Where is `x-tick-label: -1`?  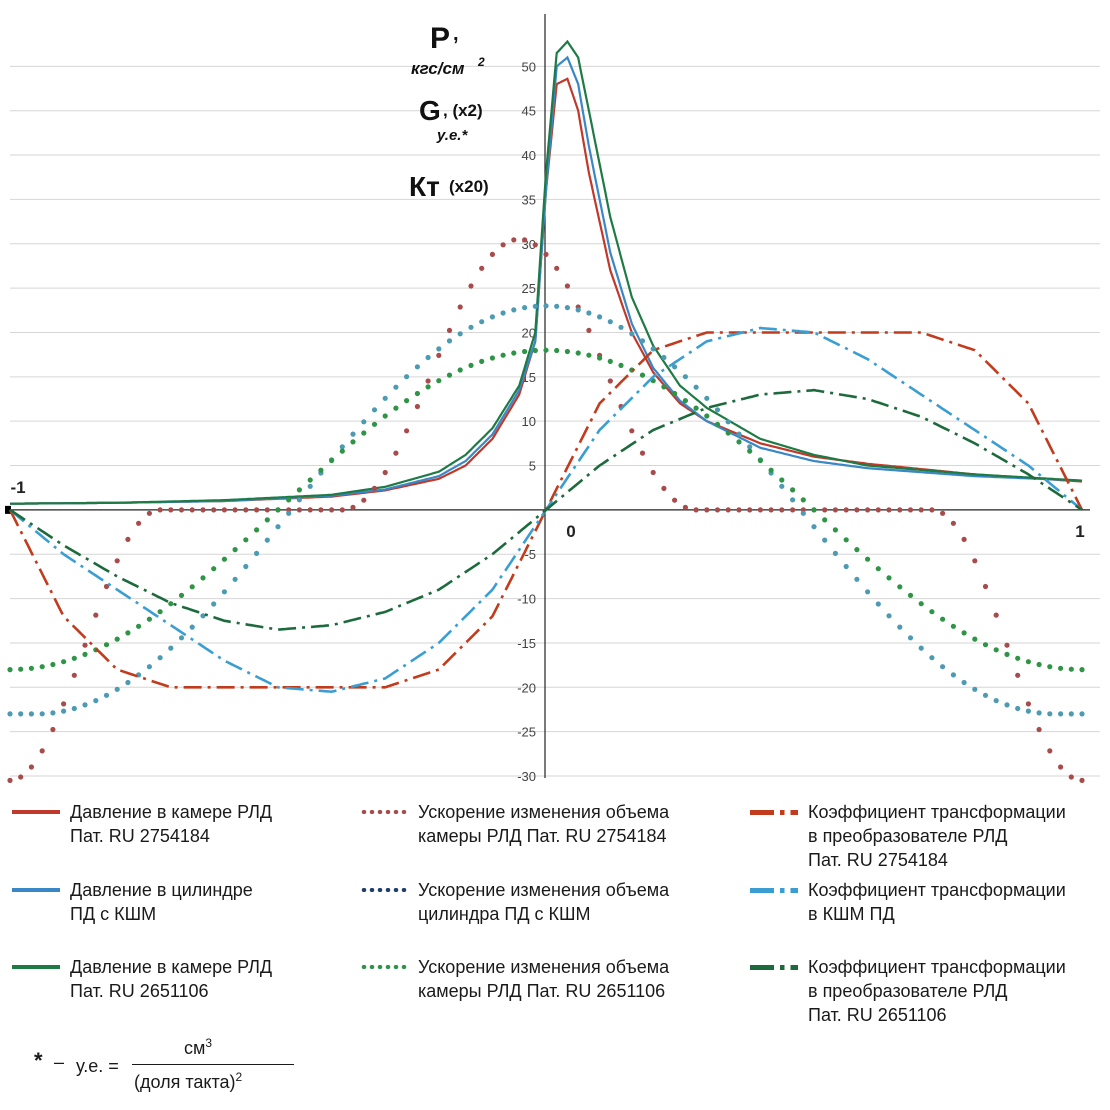 x-tick-label: -1 is located at coordinates (17, 487).